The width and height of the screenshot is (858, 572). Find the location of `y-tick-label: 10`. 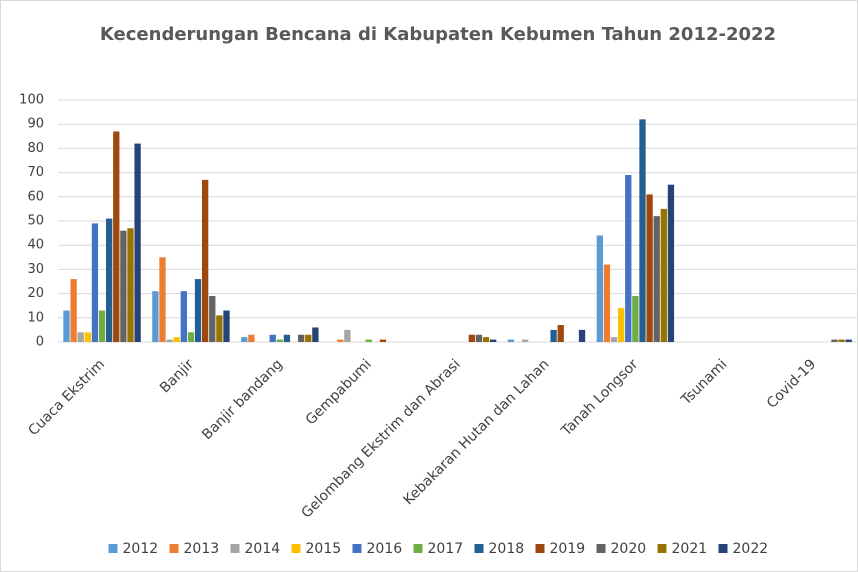

y-tick-label: 10 is located at coordinates (35, 317).